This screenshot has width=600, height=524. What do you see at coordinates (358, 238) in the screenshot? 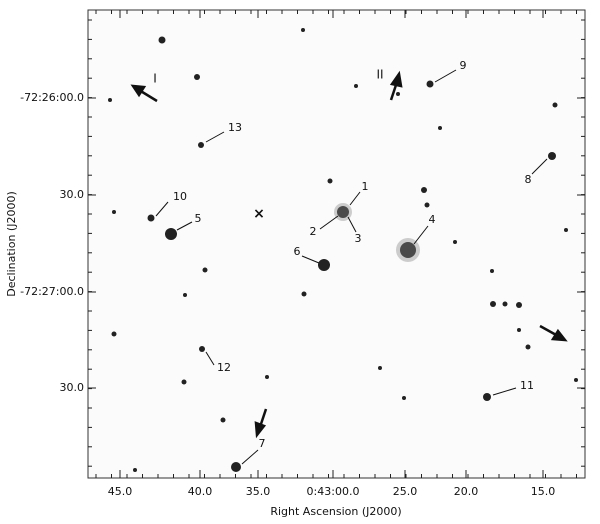
I see `star-label: 3` at bounding box center [358, 238].